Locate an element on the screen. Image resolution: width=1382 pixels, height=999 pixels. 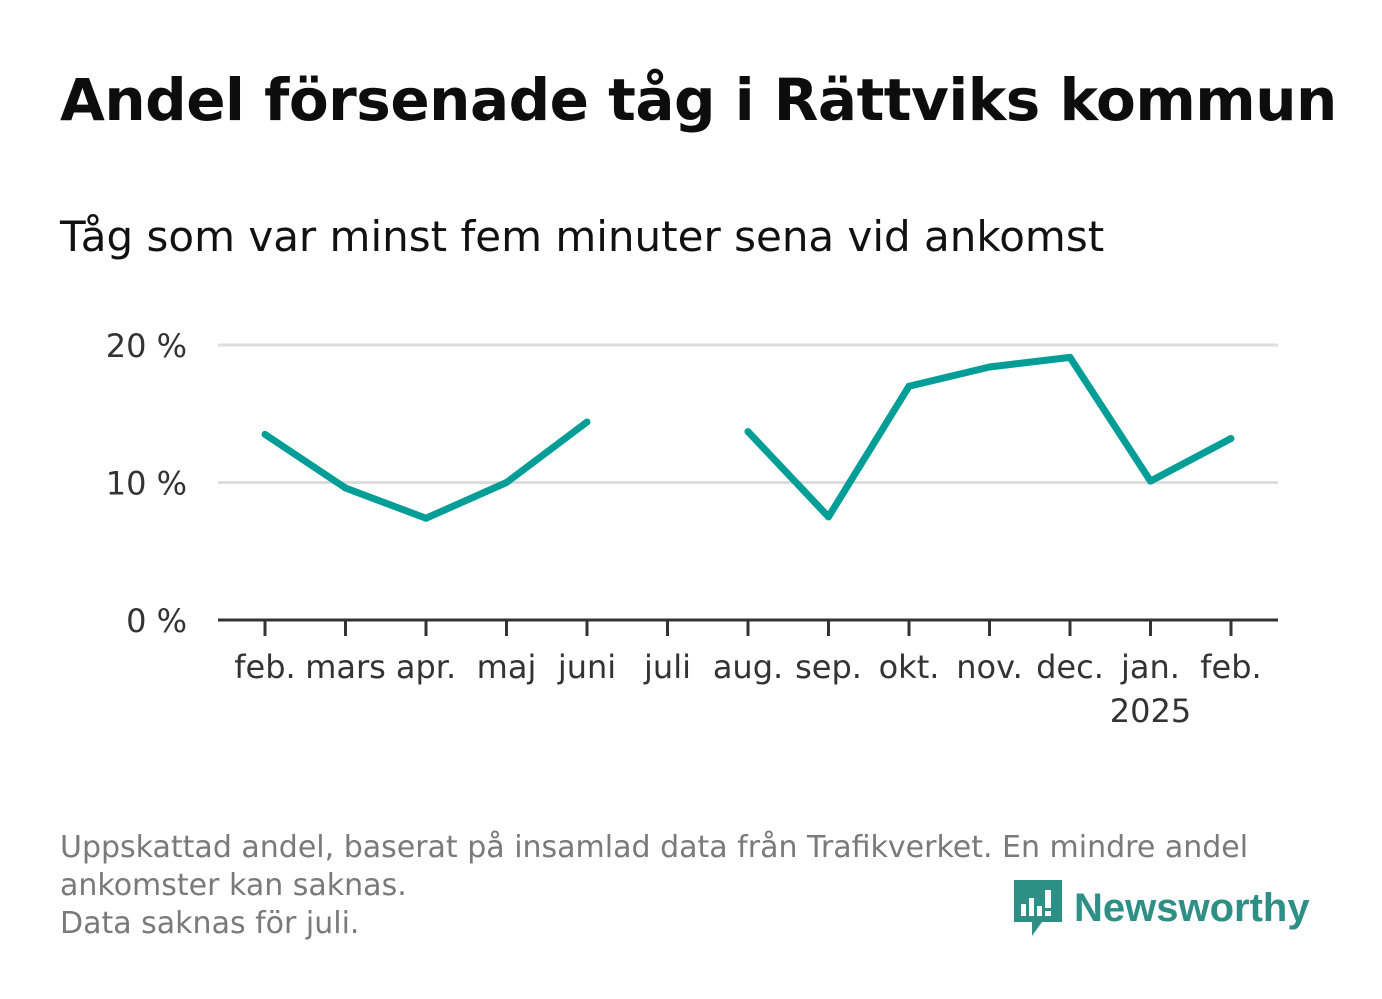
y-tick-label: 0 % is located at coordinates (156, 621).